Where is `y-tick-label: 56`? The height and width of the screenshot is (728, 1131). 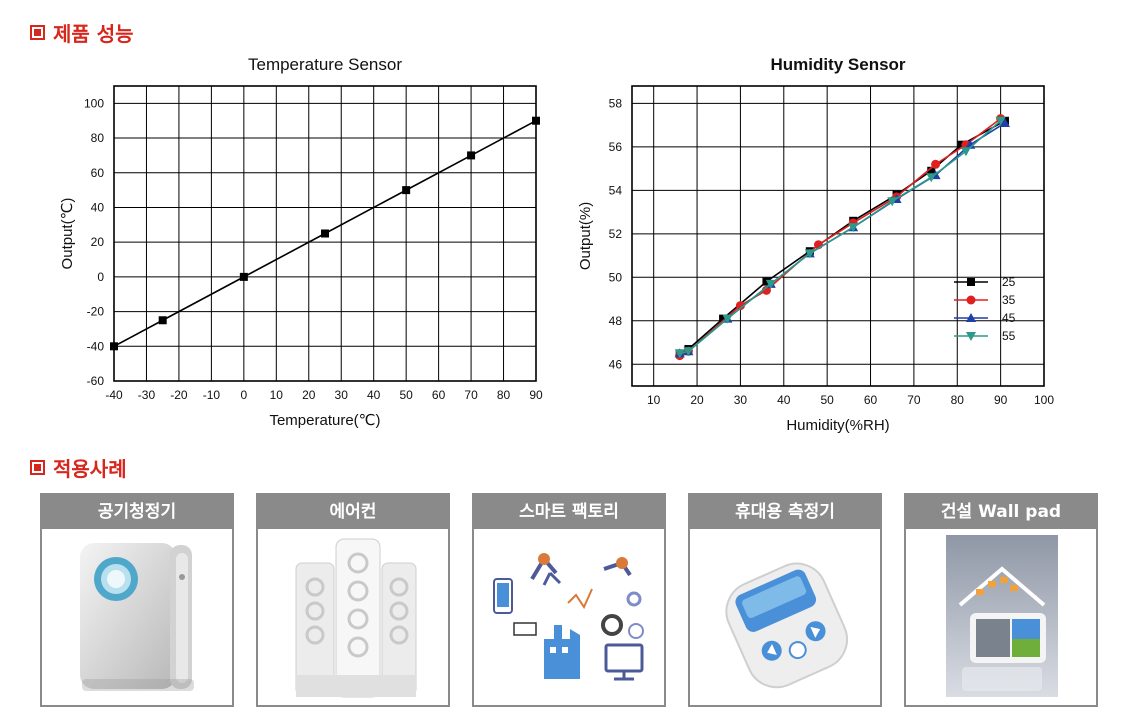 y-tick-label: 56 is located at coordinates (616, 147).